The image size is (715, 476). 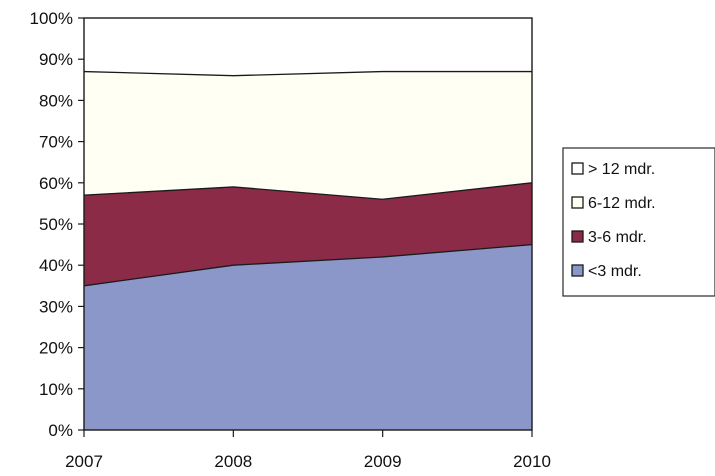 I want to click on x-axis: 2007 2008 2009 2010, so click(x=308, y=450).